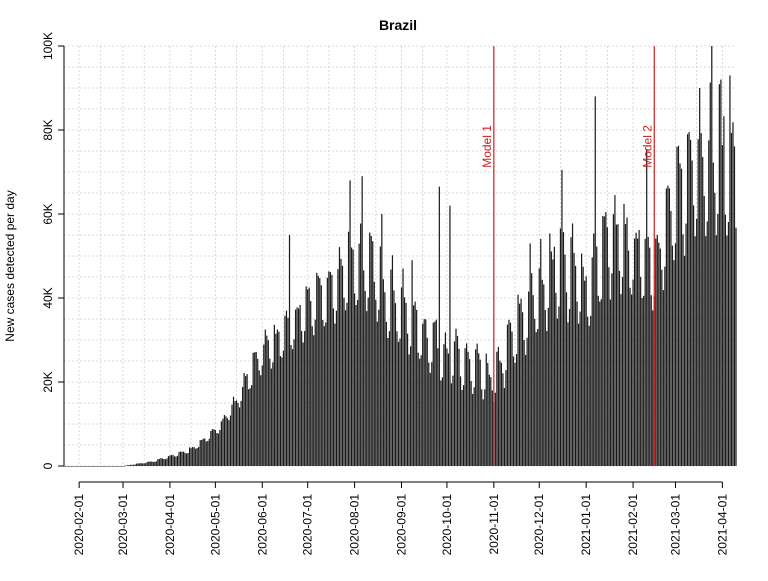 The height and width of the screenshot is (581, 768). Describe the element at coordinates (647, 146) in the screenshot. I see `annotation-label: Model 2` at that location.